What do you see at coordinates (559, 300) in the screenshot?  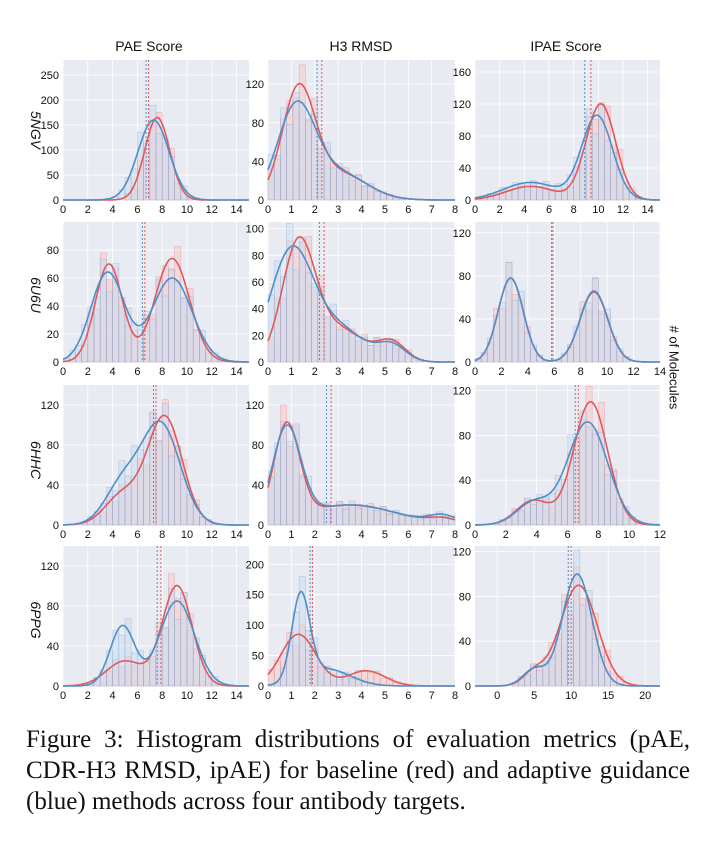 I see `panel-2-3: 0 2 4 6 8 10 12 14 0 40 80 120` at bounding box center [559, 300].